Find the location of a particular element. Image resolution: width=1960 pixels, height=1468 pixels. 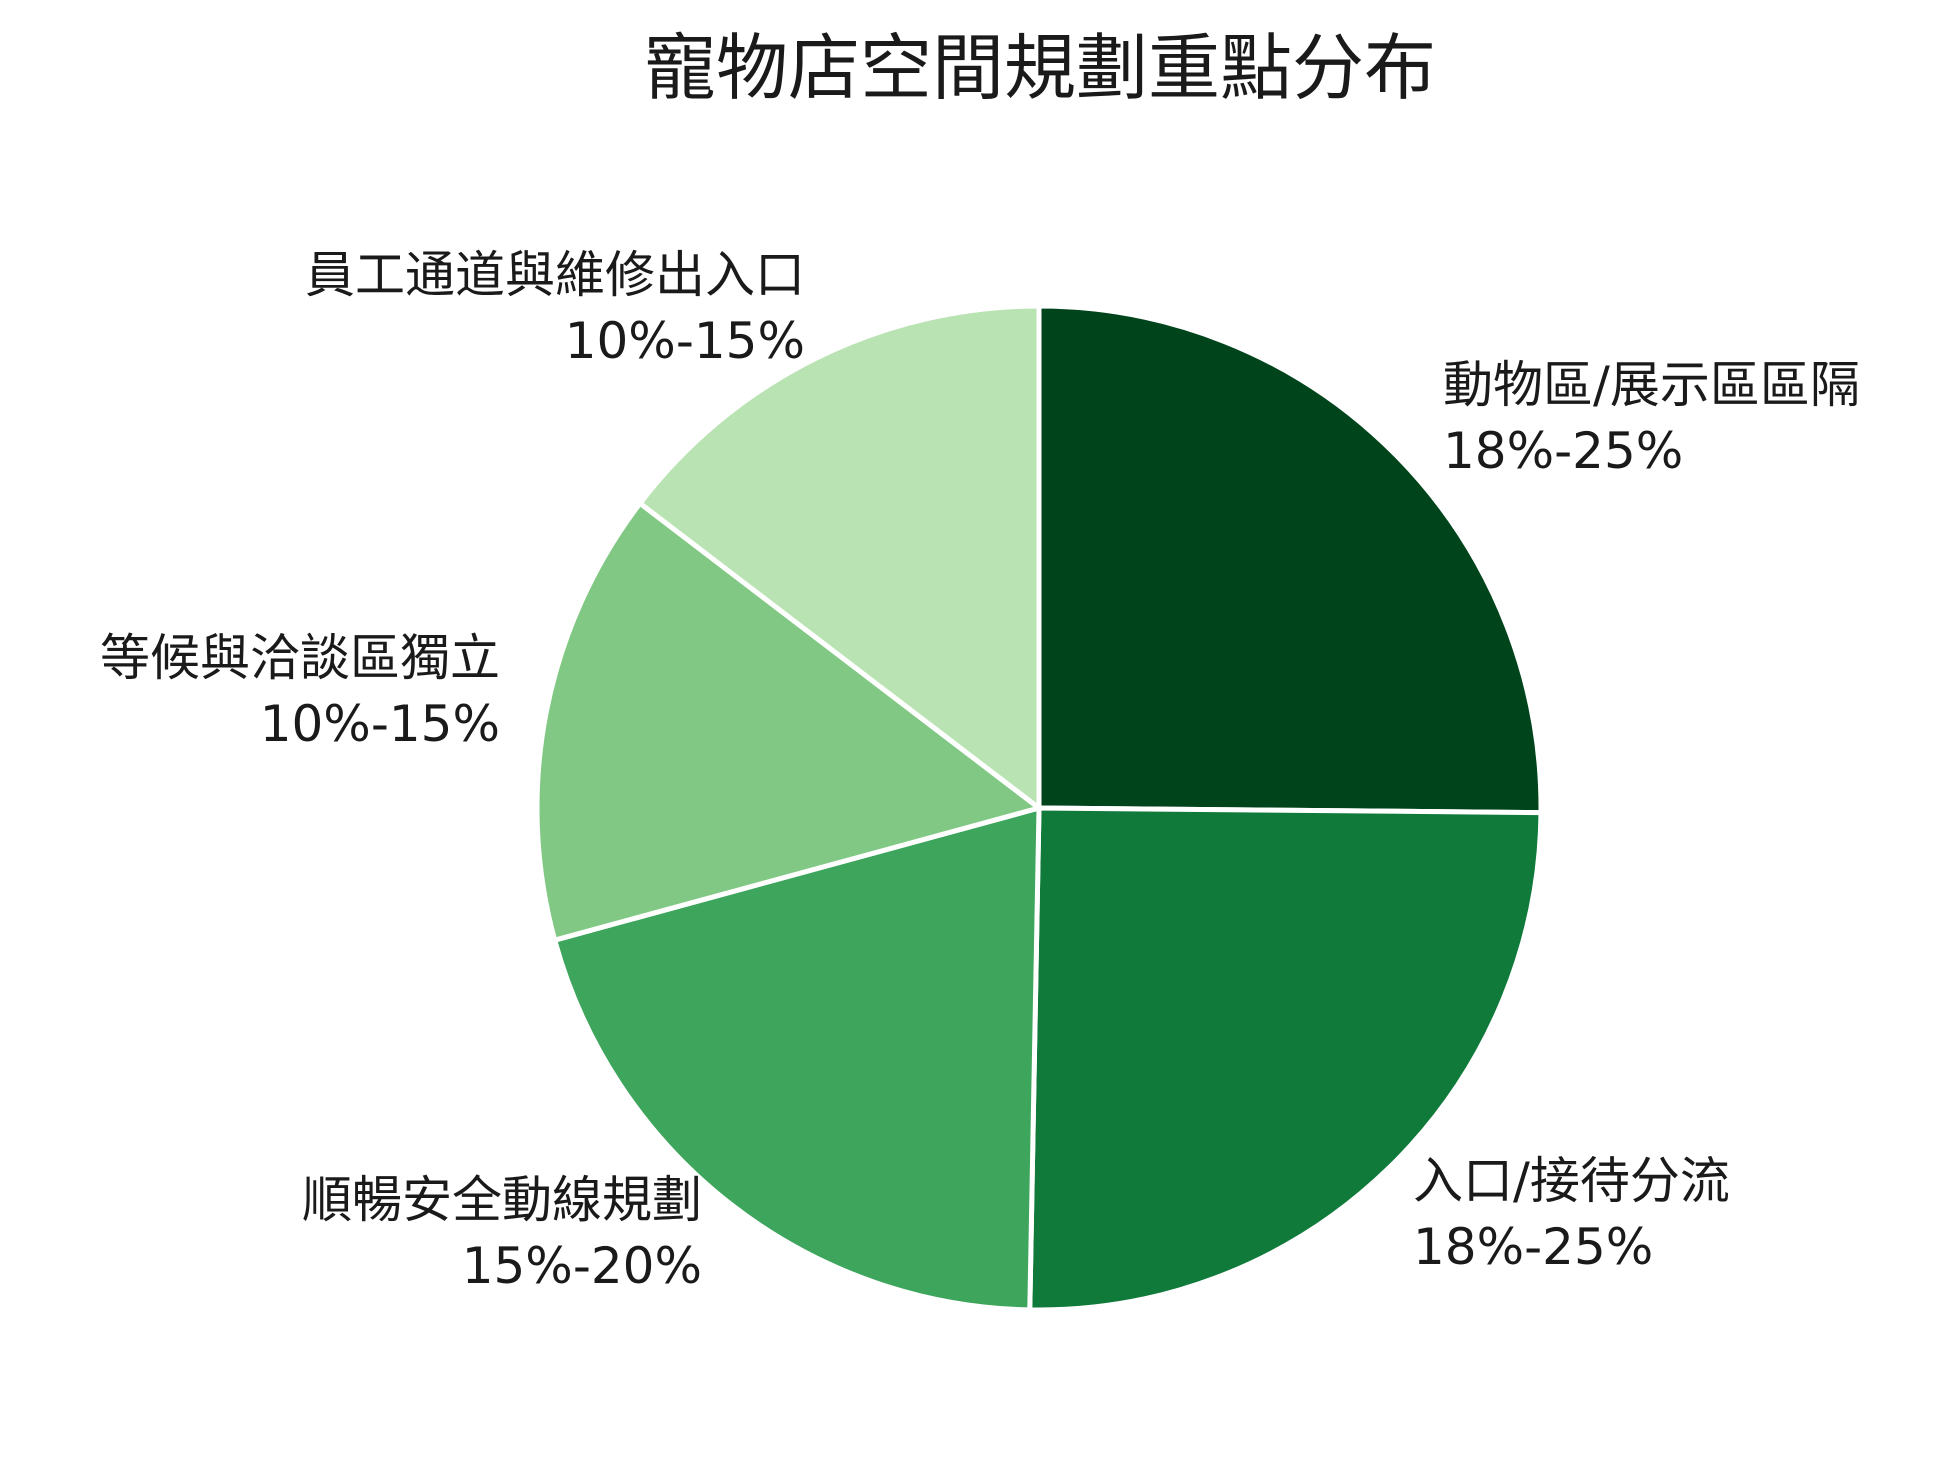

slice-label-waiting-consult: 等候與洽談區獨立 10%-15% is located at coordinates (300, 691).